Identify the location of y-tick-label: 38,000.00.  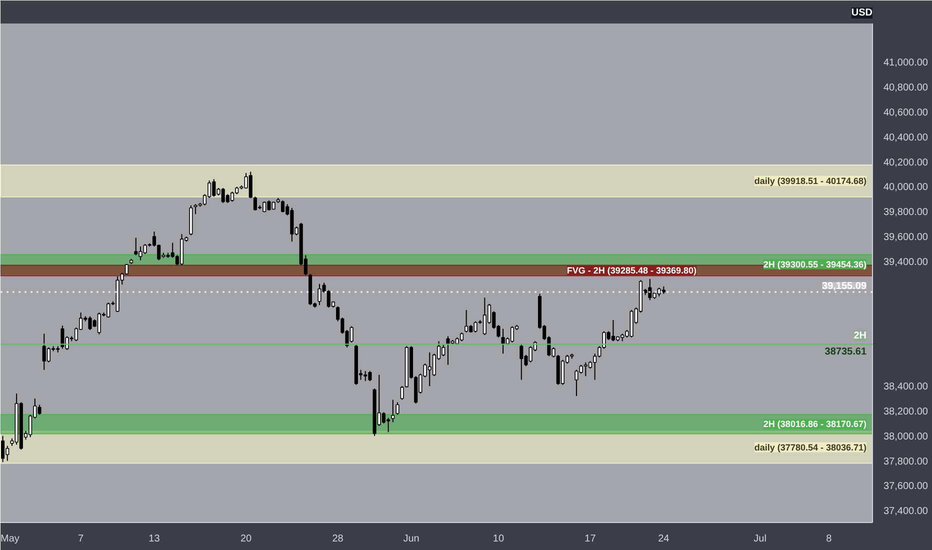
(906, 436).